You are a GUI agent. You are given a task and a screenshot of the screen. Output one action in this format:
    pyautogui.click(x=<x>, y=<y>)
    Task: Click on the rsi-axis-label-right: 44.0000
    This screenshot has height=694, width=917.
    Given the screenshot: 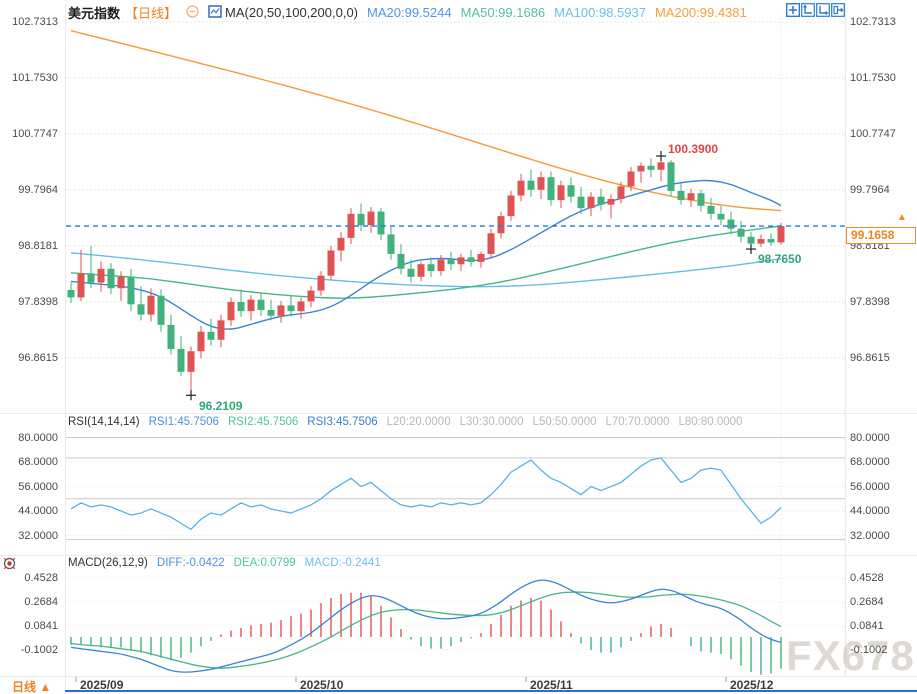 What is the action you would take?
    pyautogui.click(x=870, y=511)
    